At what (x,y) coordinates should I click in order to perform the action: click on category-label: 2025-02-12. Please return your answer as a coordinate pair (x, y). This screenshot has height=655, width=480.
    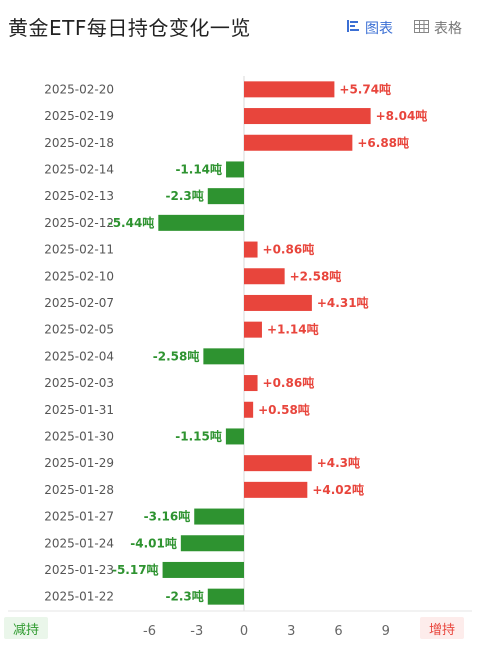
    Looking at the image, I should click on (79, 223).